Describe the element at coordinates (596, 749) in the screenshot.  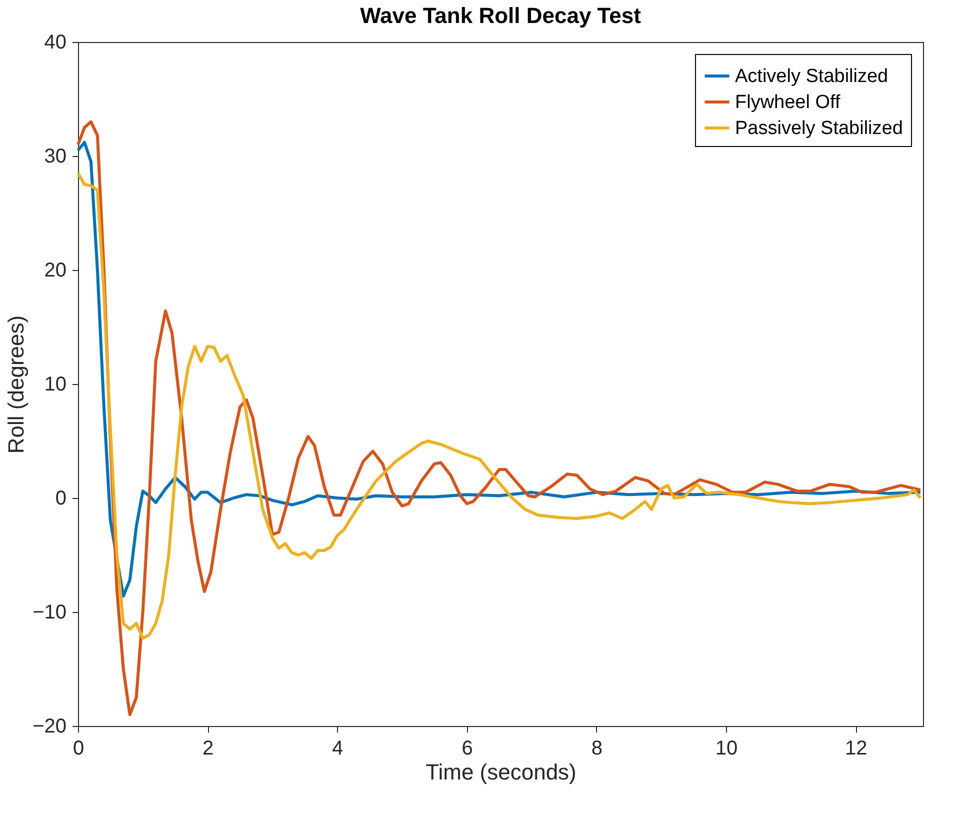
I see `x-tick-label: 8` at that location.